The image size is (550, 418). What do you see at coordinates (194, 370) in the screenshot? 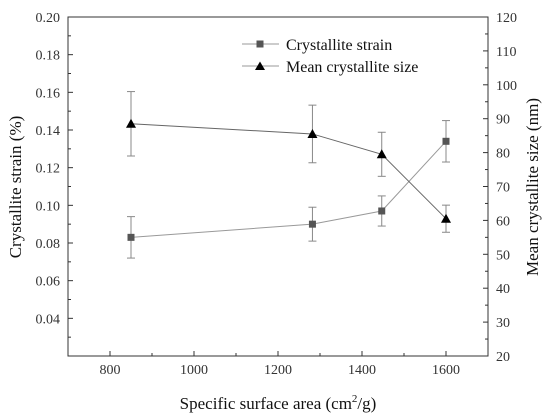
I see `x-tick-label: 1000` at bounding box center [194, 370].